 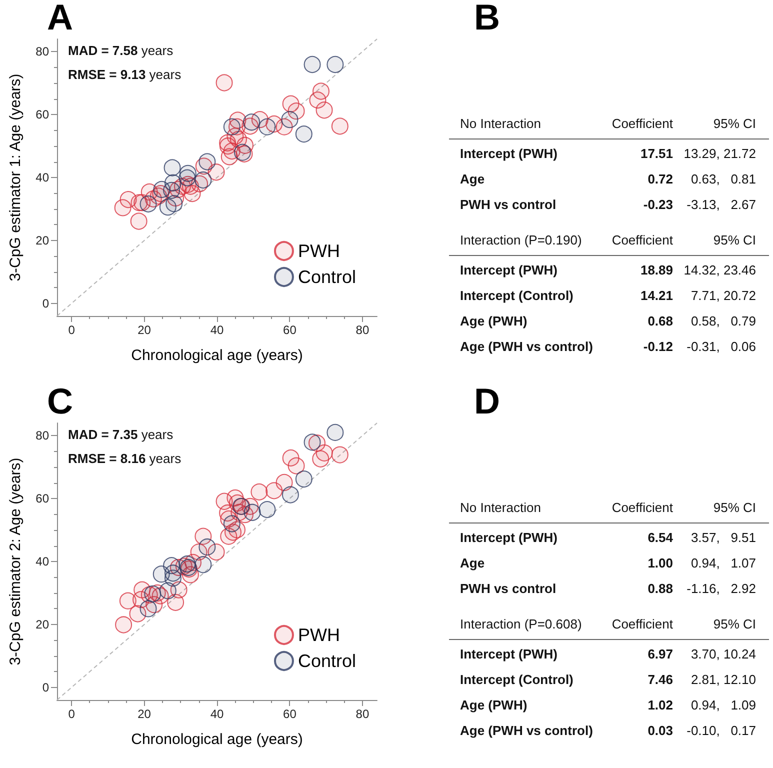 I want to click on annotation: MAD = 7.35 years, so click(x=121, y=434).